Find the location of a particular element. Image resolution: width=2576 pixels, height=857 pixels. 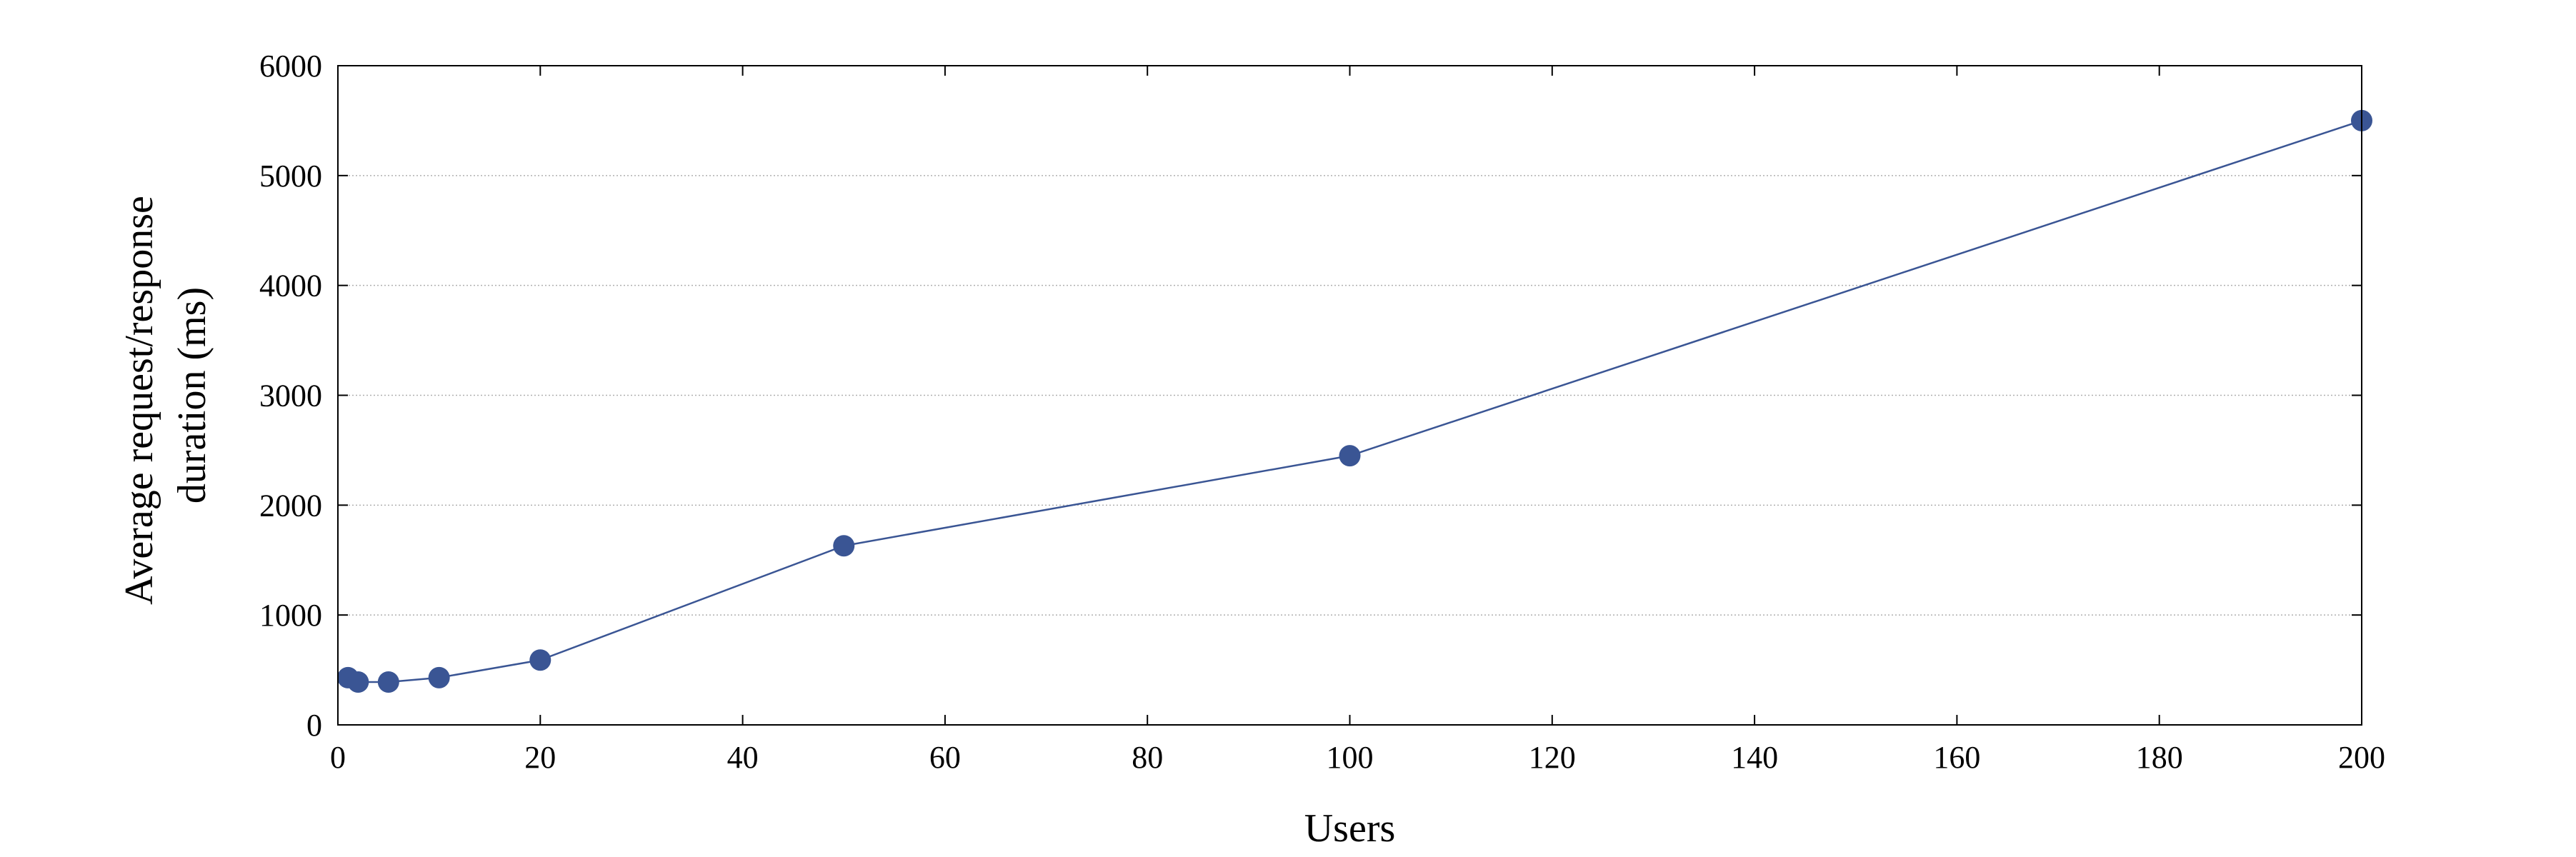

x-tick-label-200: 200 is located at coordinates (2361, 757).